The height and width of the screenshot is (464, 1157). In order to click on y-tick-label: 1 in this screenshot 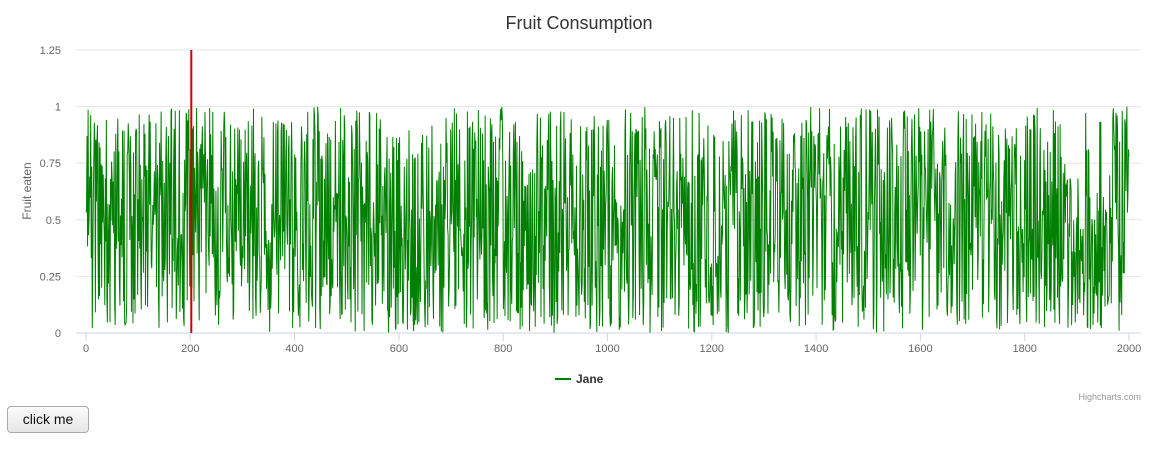, I will do `click(58, 108)`.